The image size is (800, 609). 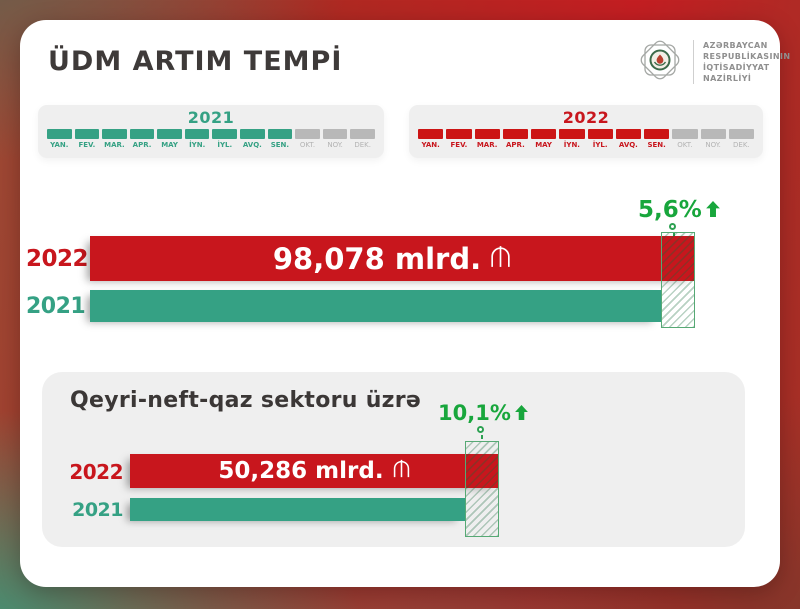 I want to click on ministry-emblem-icon, so click(x=660, y=62).